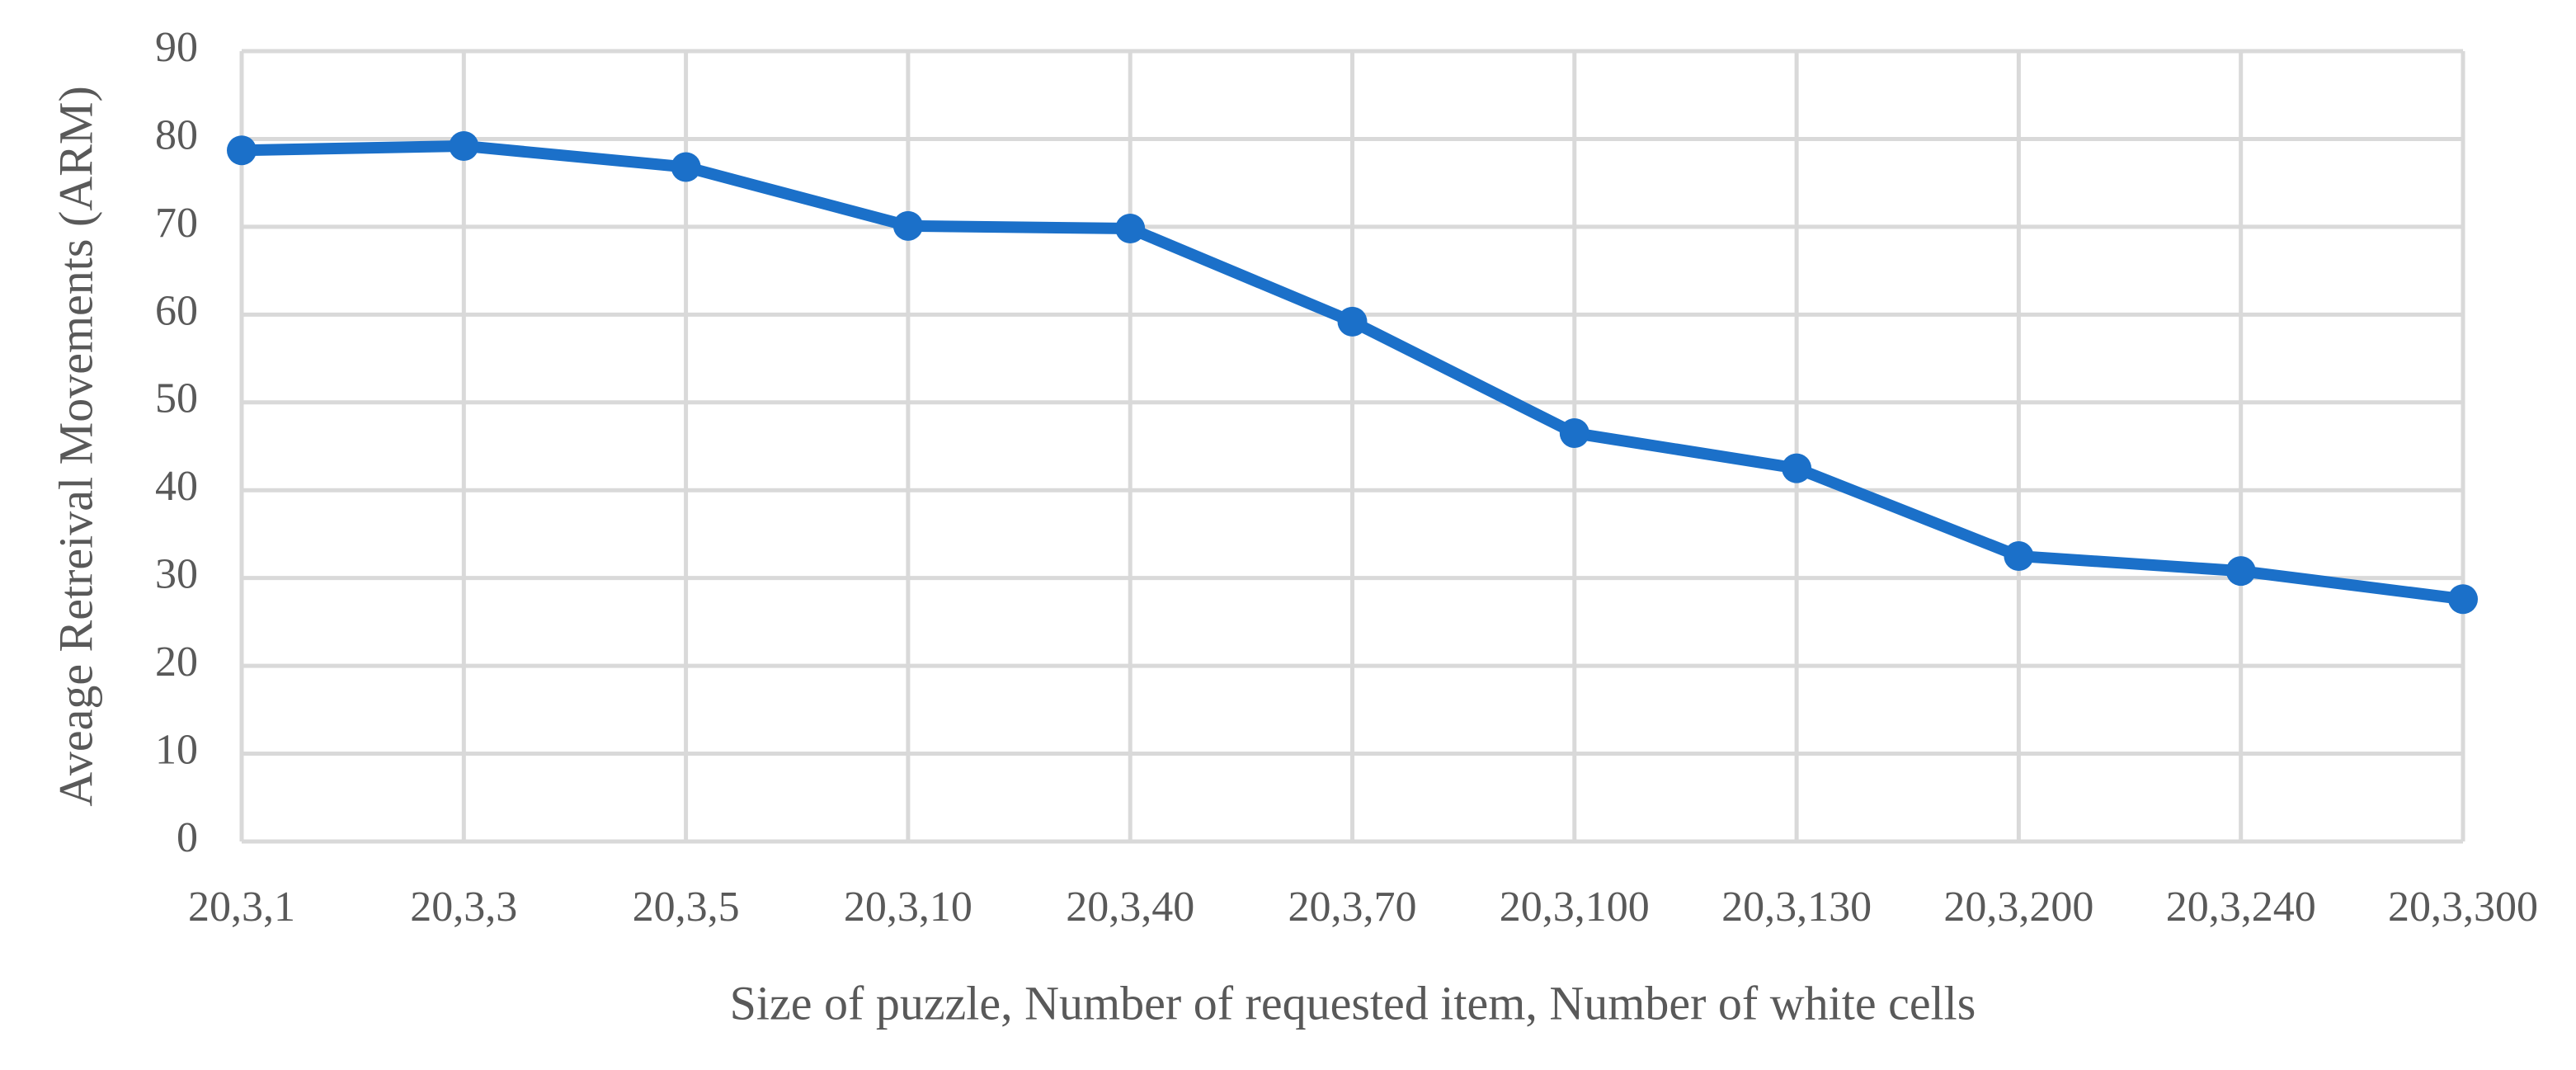 The image size is (2576, 1070). Describe the element at coordinates (1575, 908) in the screenshot. I see `x-tick-label: 20,3,100` at that location.